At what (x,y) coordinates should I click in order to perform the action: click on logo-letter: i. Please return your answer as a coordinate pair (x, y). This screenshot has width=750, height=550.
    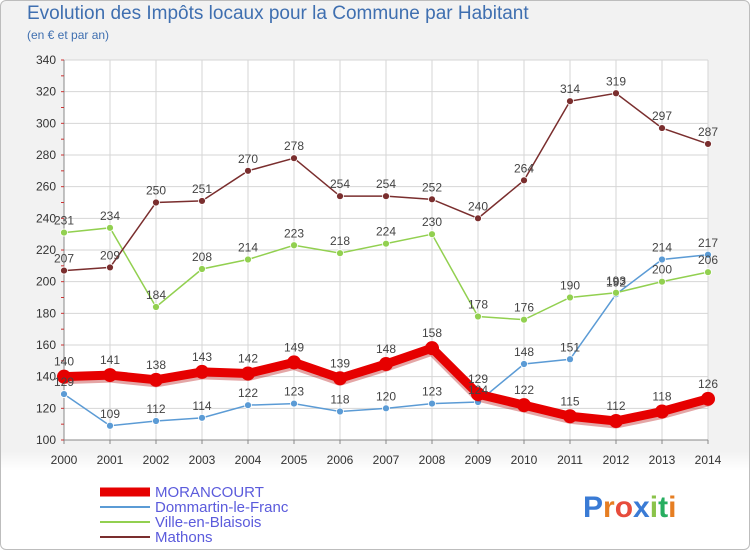
    Looking at the image, I should click on (654, 507).